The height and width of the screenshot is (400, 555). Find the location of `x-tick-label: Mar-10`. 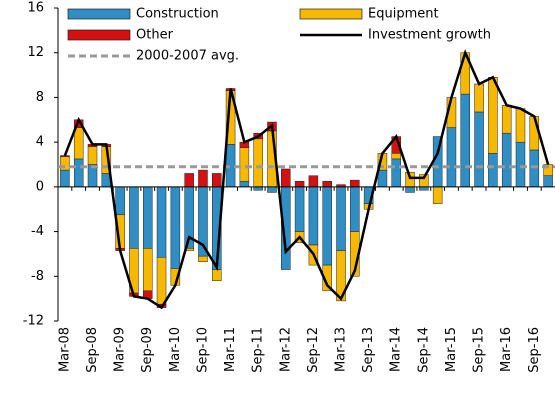

x-tick-label: Mar-10 is located at coordinates (175, 349).